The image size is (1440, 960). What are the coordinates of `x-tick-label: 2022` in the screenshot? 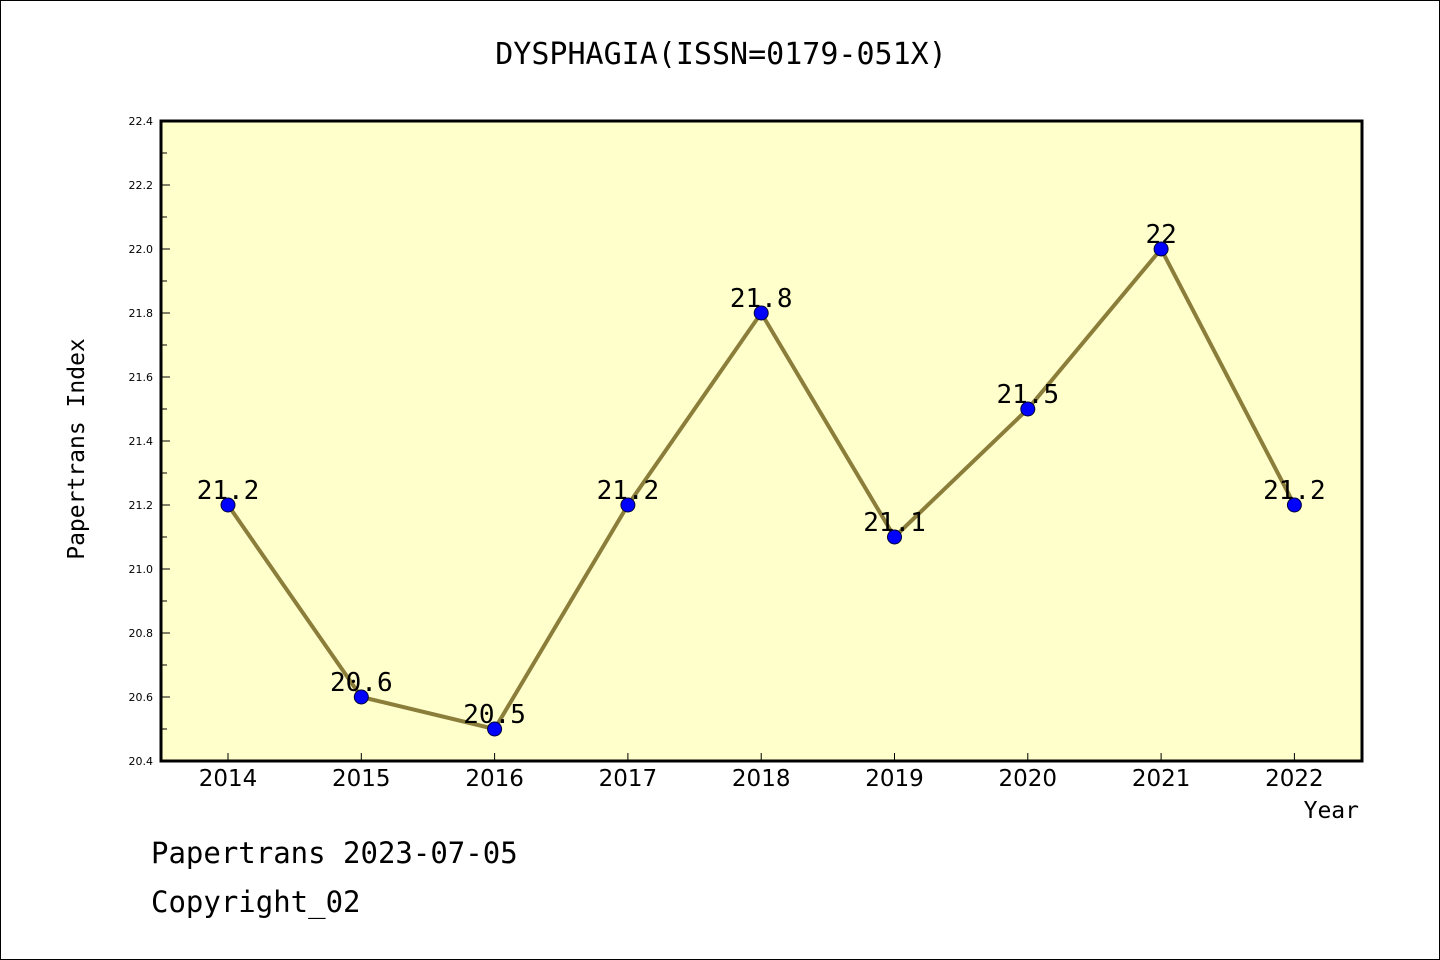 It's located at (1294, 779).